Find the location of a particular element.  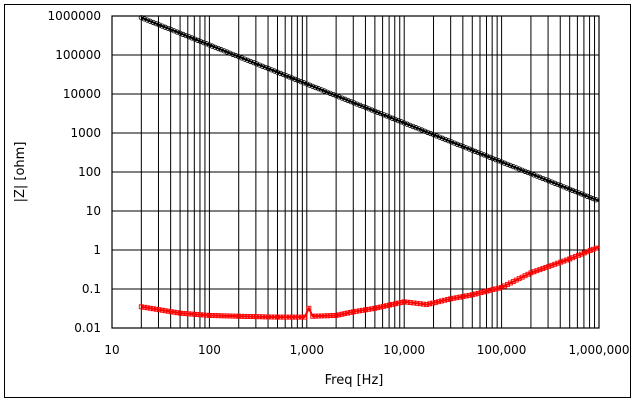

y-tick-label: 1000 is located at coordinates (85, 133).